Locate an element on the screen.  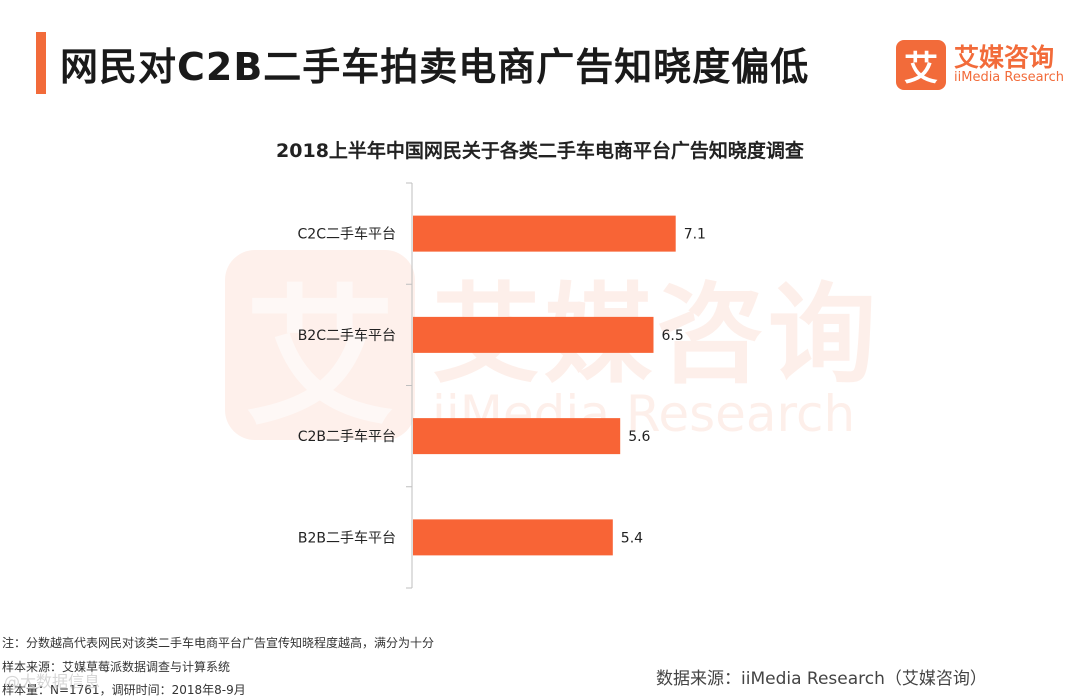
page-title: 网民对C2B二手车拍卖电商广告知晓度偏低 is located at coordinates (435, 67).